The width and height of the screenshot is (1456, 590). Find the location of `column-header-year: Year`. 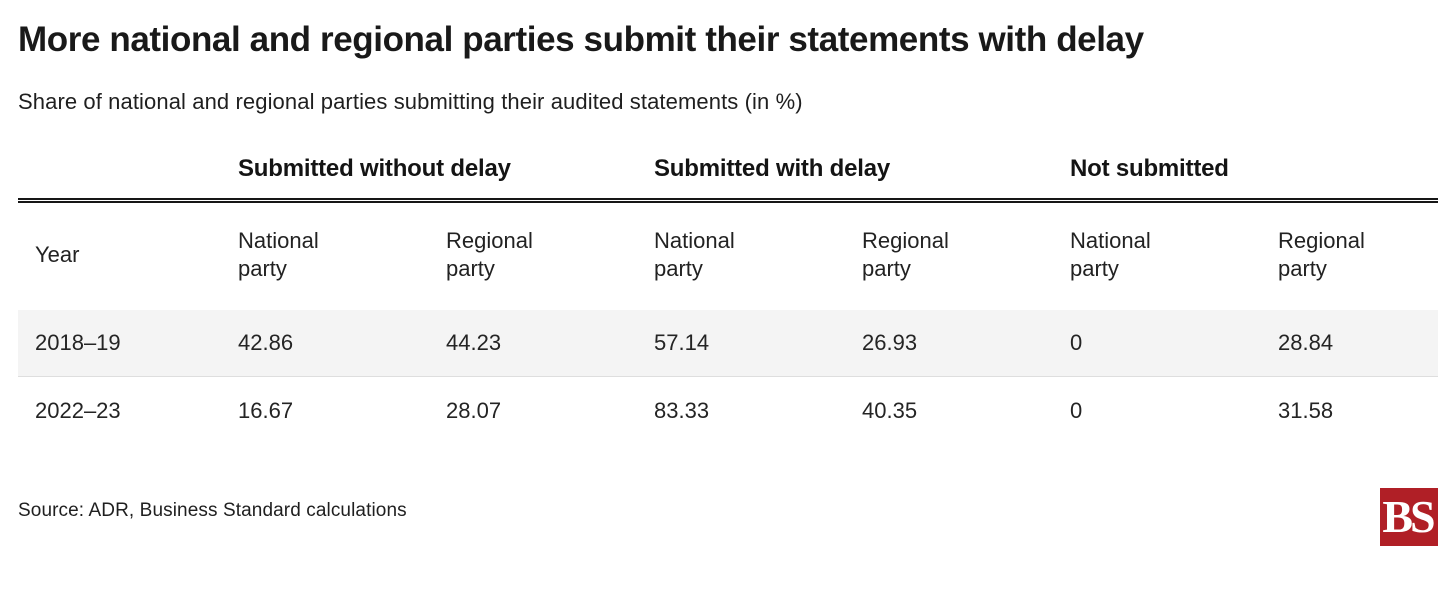

column-header-year: Year is located at coordinates (57, 255).